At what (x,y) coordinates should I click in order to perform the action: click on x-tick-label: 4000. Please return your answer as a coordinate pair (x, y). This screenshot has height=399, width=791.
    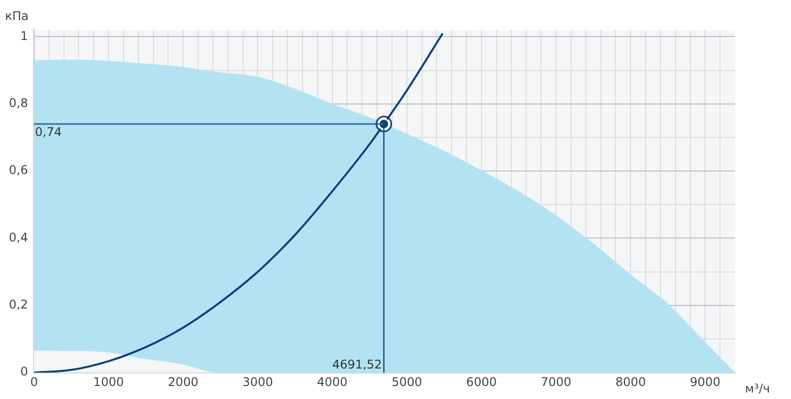
    Looking at the image, I should click on (332, 381).